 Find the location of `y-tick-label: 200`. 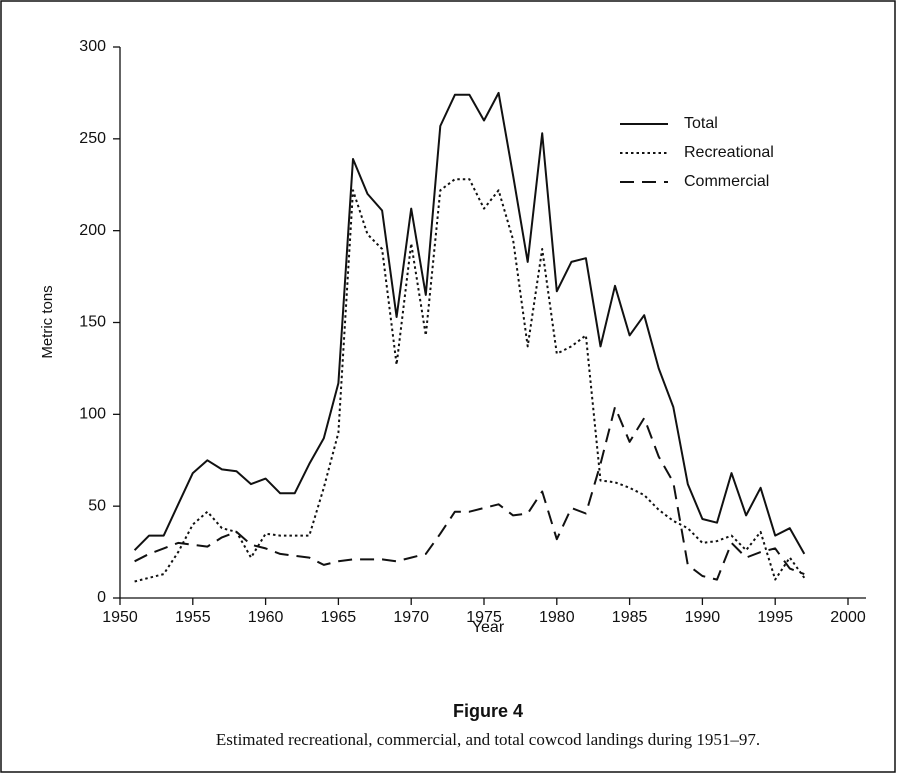

y-tick-label: 200 is located at coordinates (92, 230).